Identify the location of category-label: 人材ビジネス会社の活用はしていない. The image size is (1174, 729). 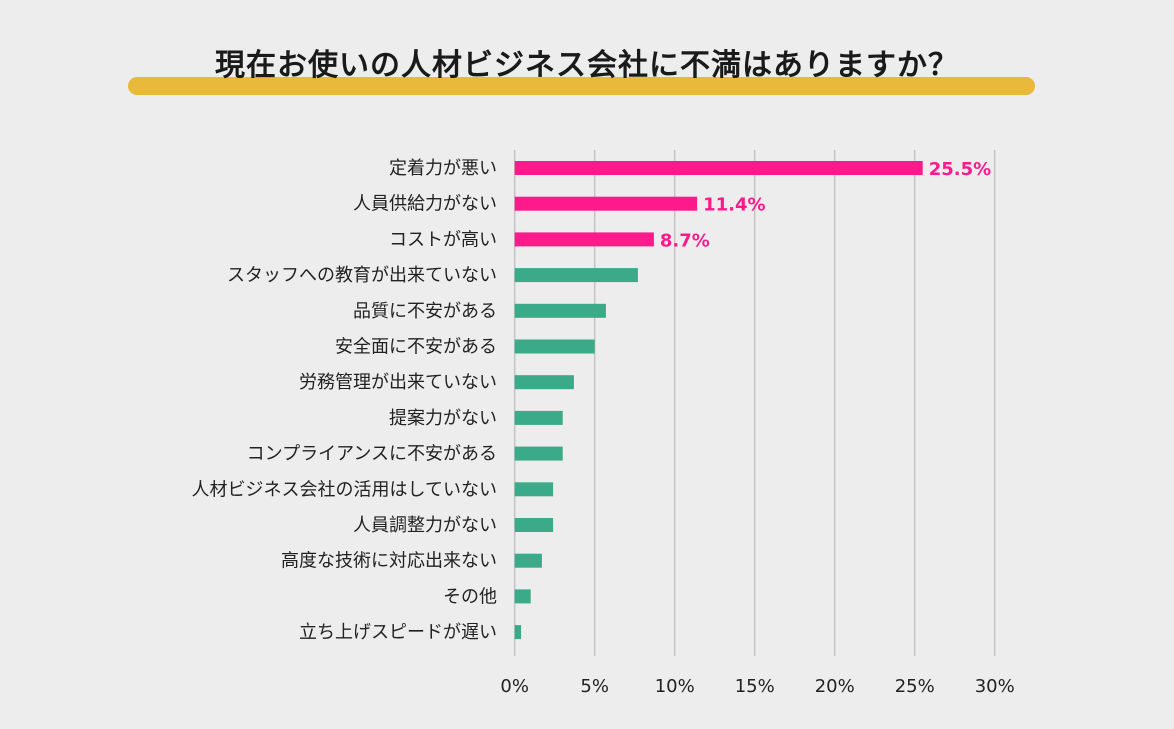
(344, 489).